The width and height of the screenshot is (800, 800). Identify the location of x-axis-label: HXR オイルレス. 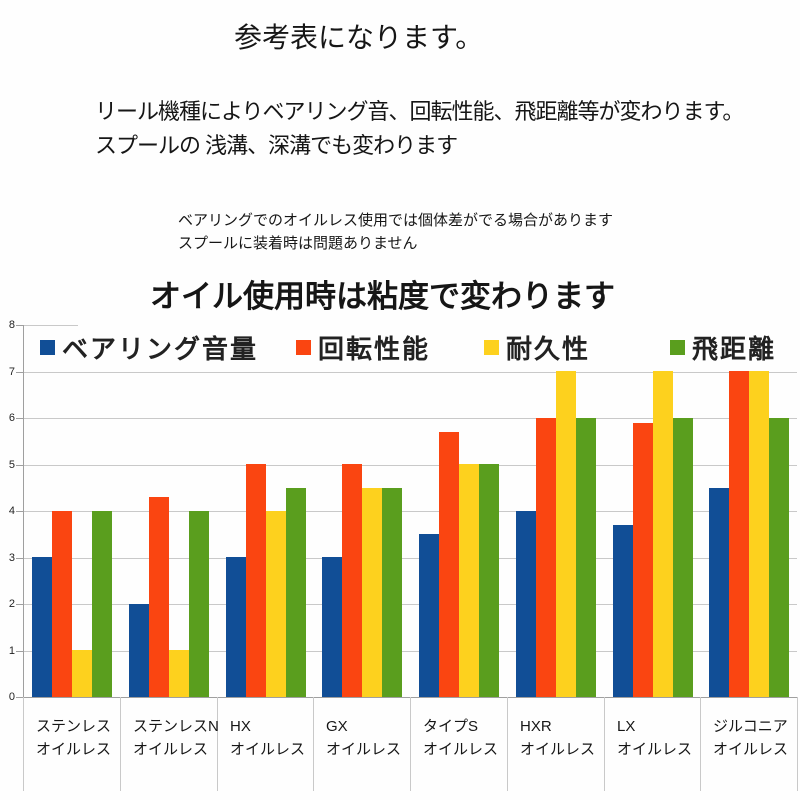
(557, 738).